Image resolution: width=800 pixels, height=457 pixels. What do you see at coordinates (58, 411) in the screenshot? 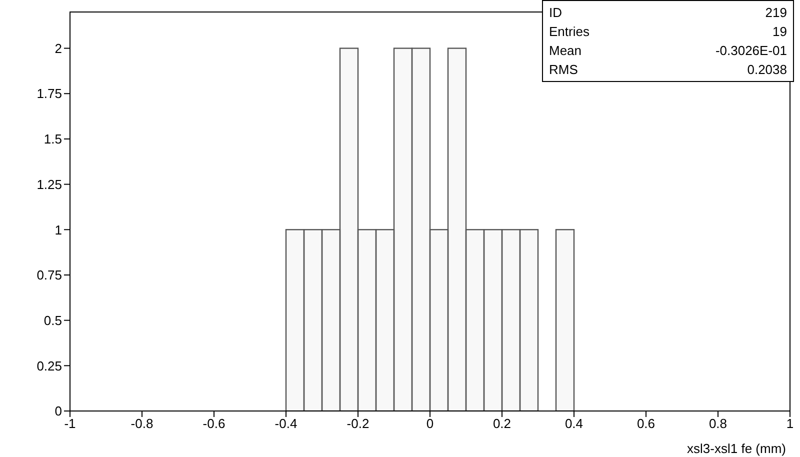
I see `y-tick-label: 0` at bounding box center [58, 411].